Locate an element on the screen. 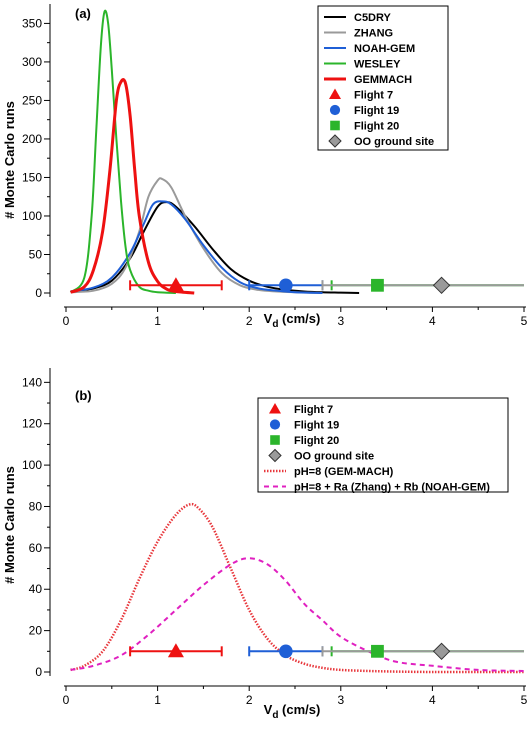  x-ticks-b: 0 1 2 3 4 5 is located at coordinates (295, 696).